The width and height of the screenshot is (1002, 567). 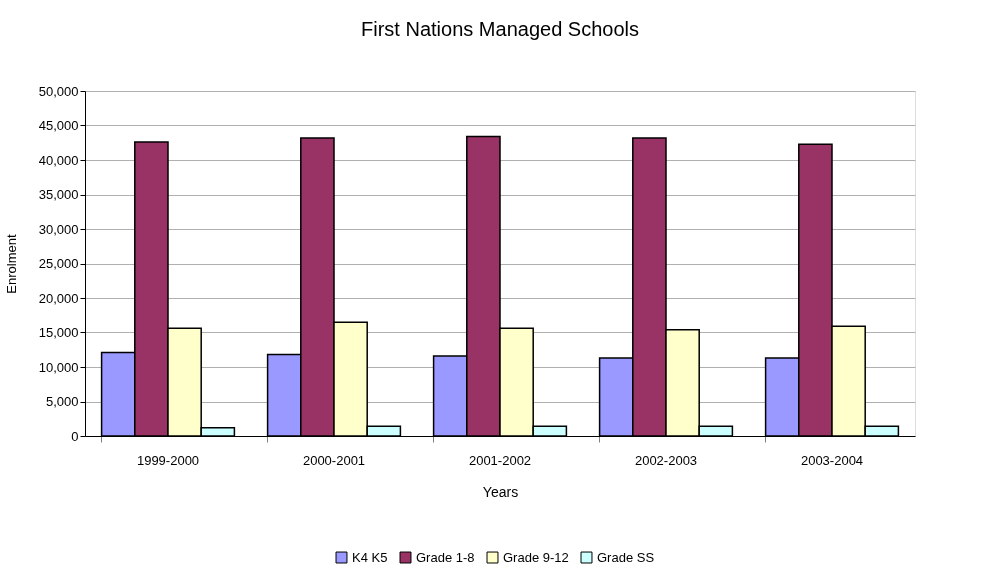 What do you see at coordinates (58, 367) in the screenshot?
I see `y-tick-label: 10,000` at bounding box center [58, 367].